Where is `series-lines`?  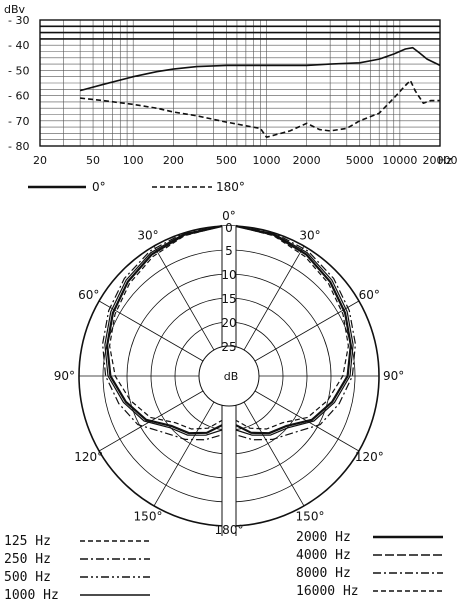 series-lines is located at coordinates (260, 92).